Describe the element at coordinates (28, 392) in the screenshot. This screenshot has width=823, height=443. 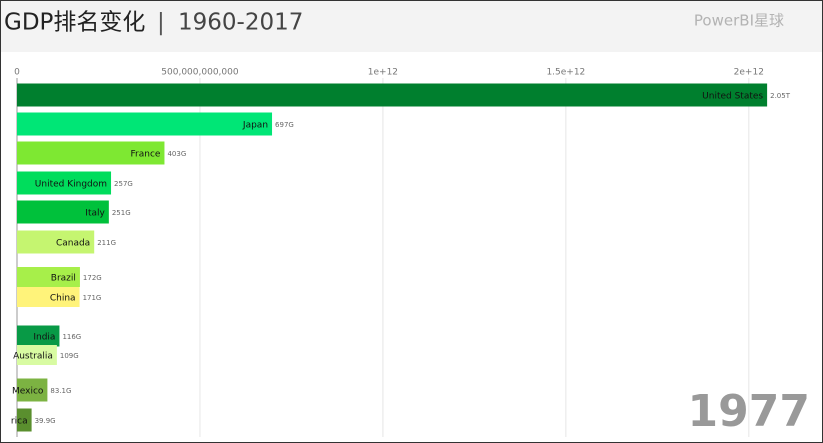
I see `bar-label: Mexico` at that location.